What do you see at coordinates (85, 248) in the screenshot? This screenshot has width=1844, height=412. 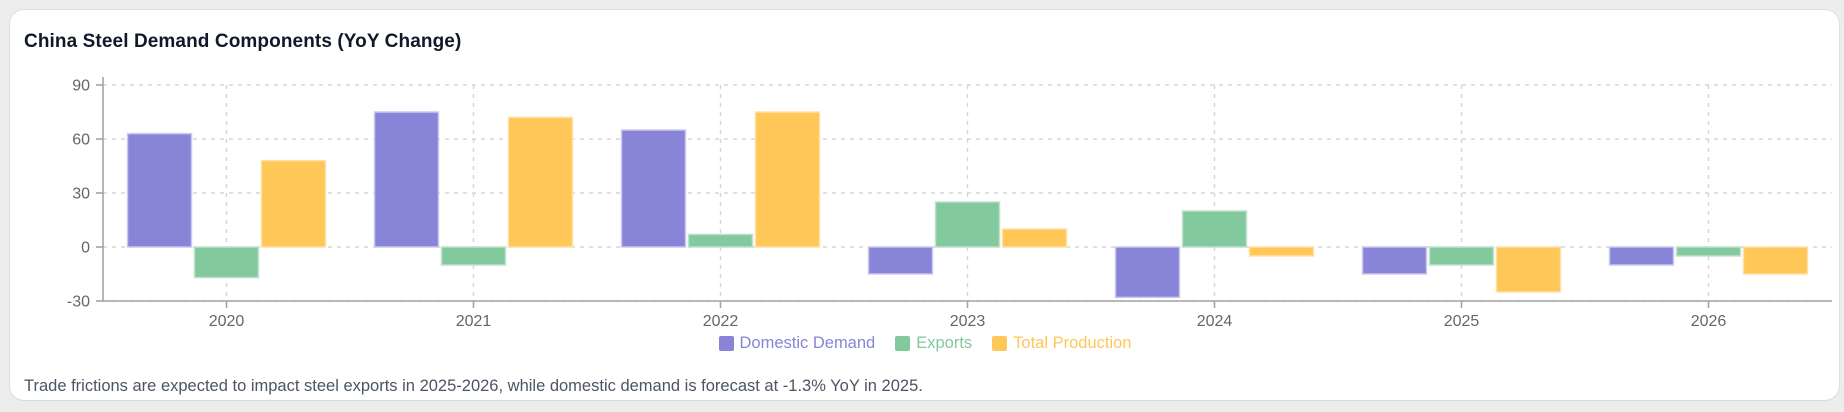 I see `y-tick-label-0: 0` at bounding box center [85, 248].